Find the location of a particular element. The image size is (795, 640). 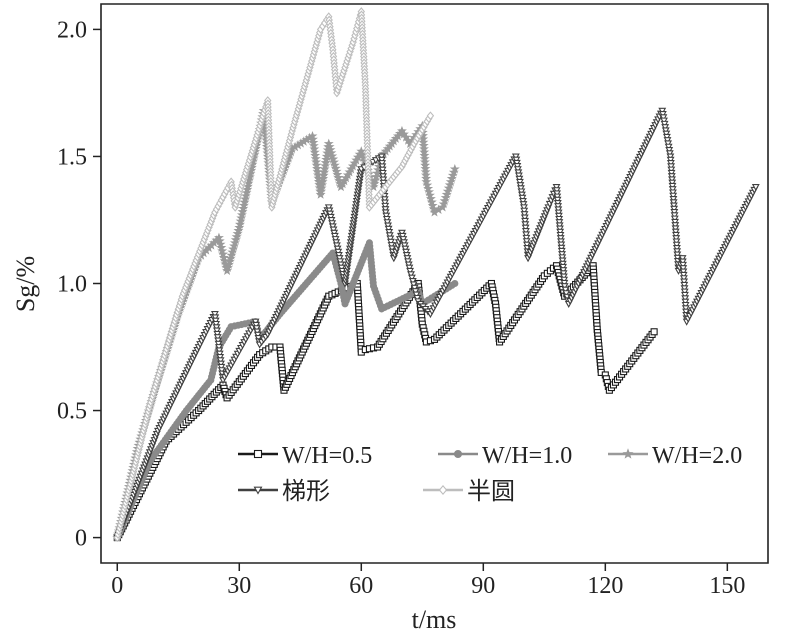

x-tick-label: 120 is located at coordinates (605, 586).